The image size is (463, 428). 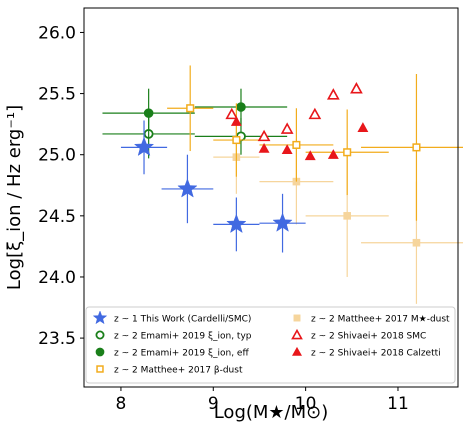 I want to click on legend-entry: z ~ 2 Shivaei+ 2018 SMC, so click(x=358, y=335).